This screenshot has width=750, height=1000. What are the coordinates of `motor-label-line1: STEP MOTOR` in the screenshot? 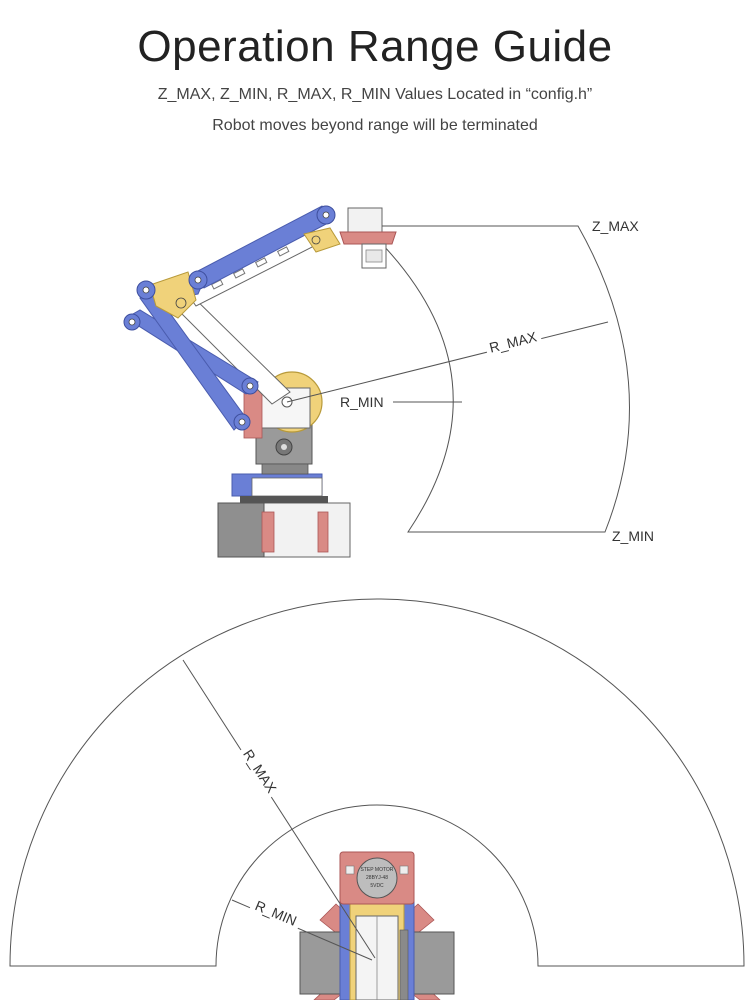 It's located at (377, 870).